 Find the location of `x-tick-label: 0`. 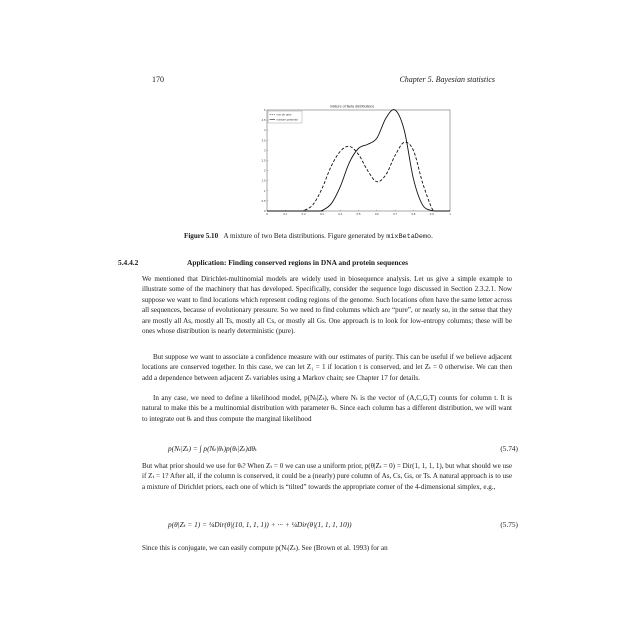

x-tick-label: 0 is located at coordinates (267, 214).